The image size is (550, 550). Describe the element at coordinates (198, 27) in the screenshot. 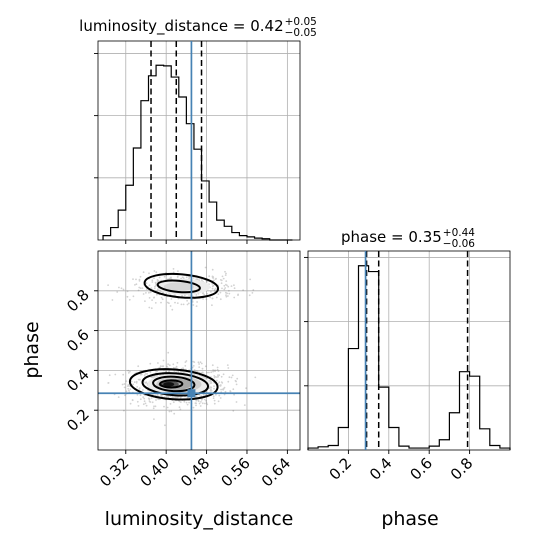

I see `title-luminosity-distance: luminosity_distance = 0.42+0.05 −0.05` at that location.